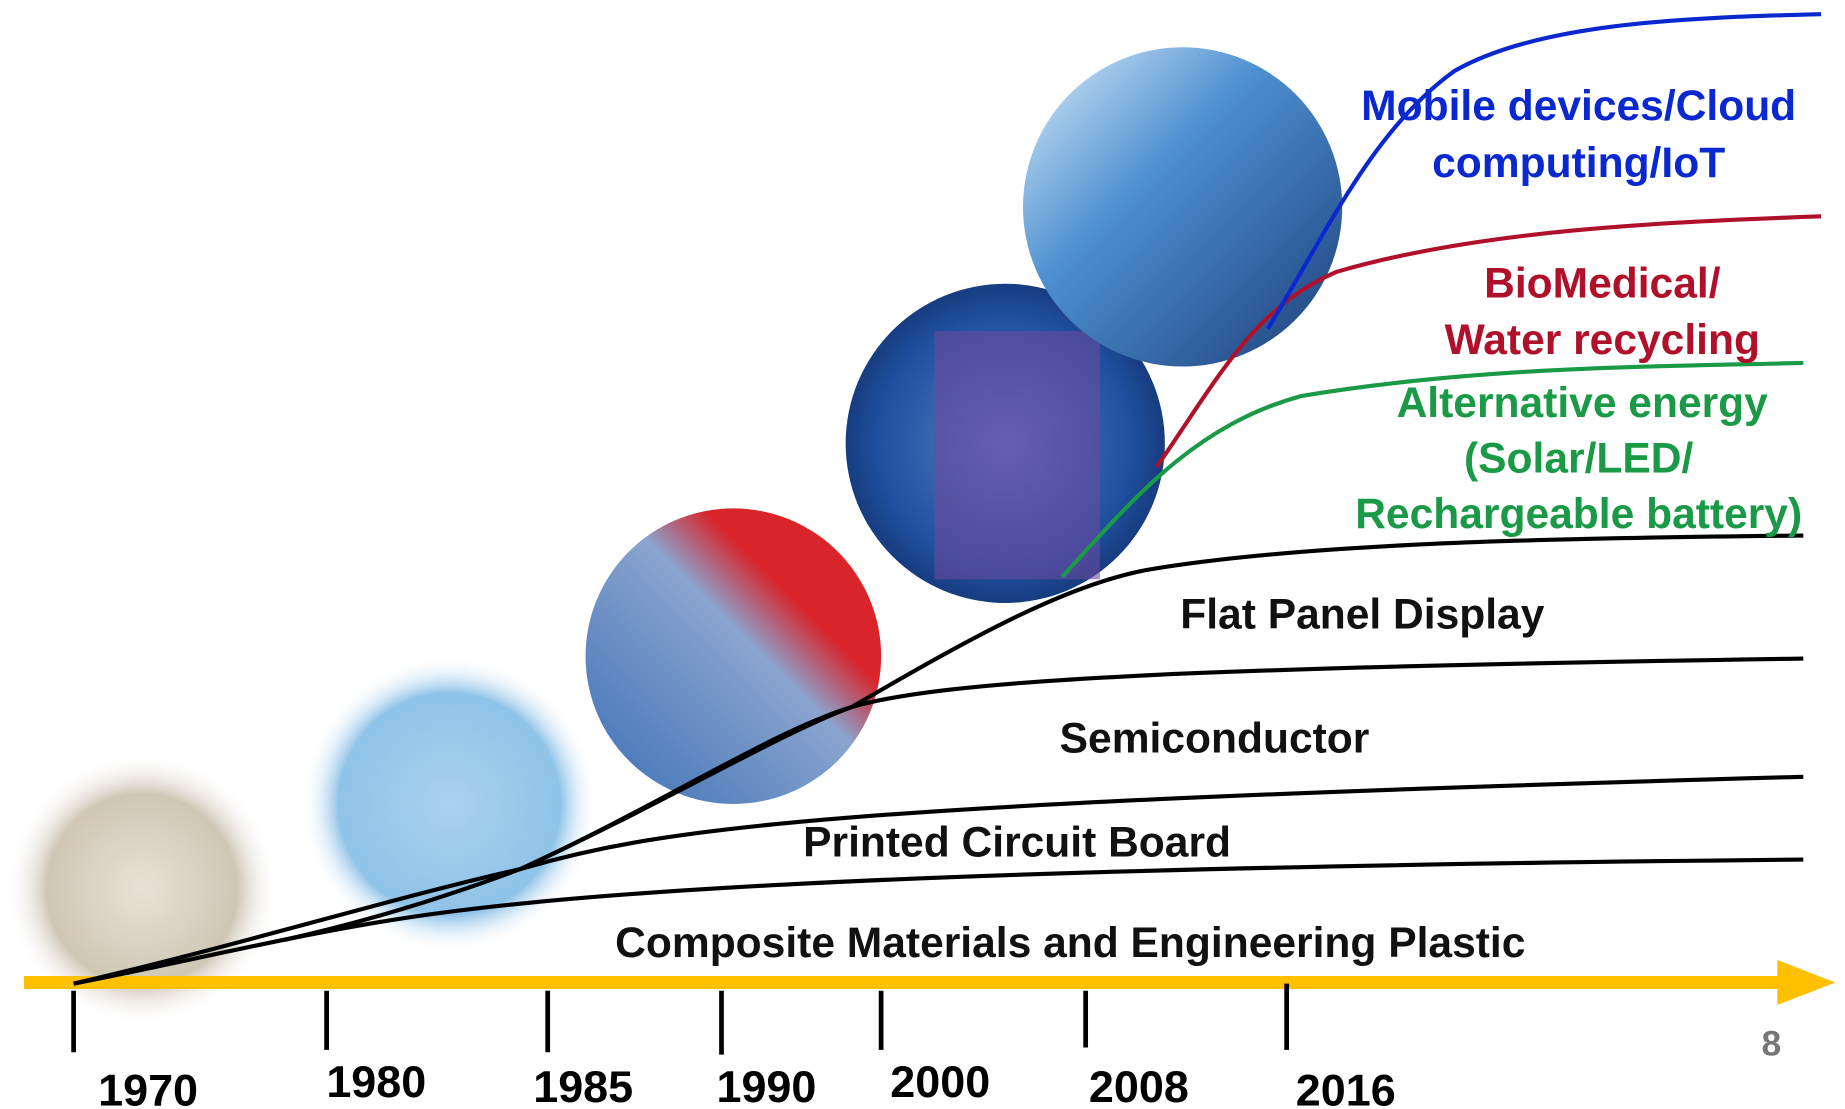  I want to click on curve-label: Mobile devices/Cloud, so click(1578, 106).